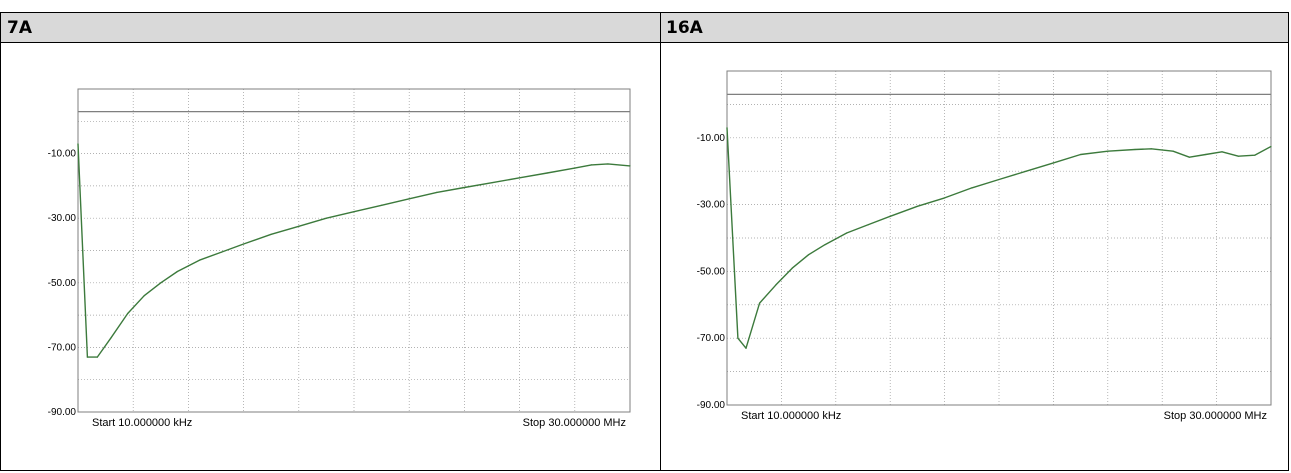 The image size is (1291, 473). Describe the element at coordinates (660, 241) in the screenshot. I see `column-divider` at that location.